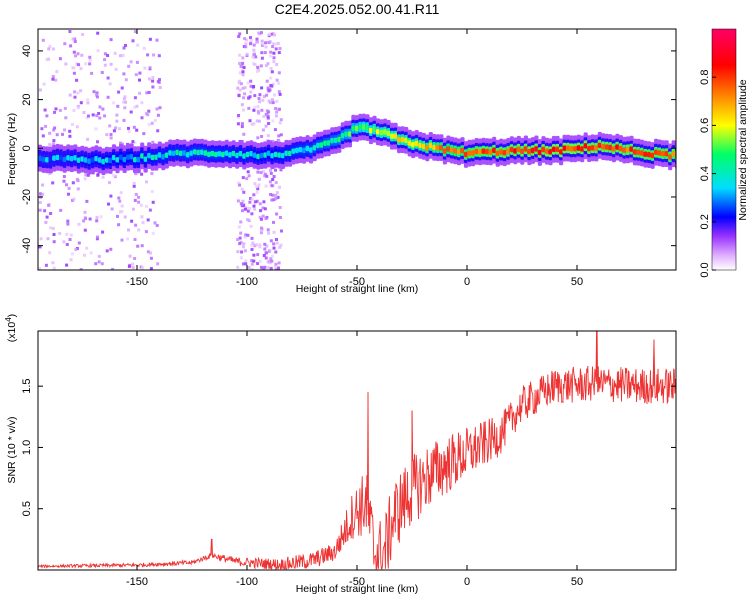  Describe the element at coordinates (27, 386) in the screenshot. I see `y-tick-label: 1.5` at that location.